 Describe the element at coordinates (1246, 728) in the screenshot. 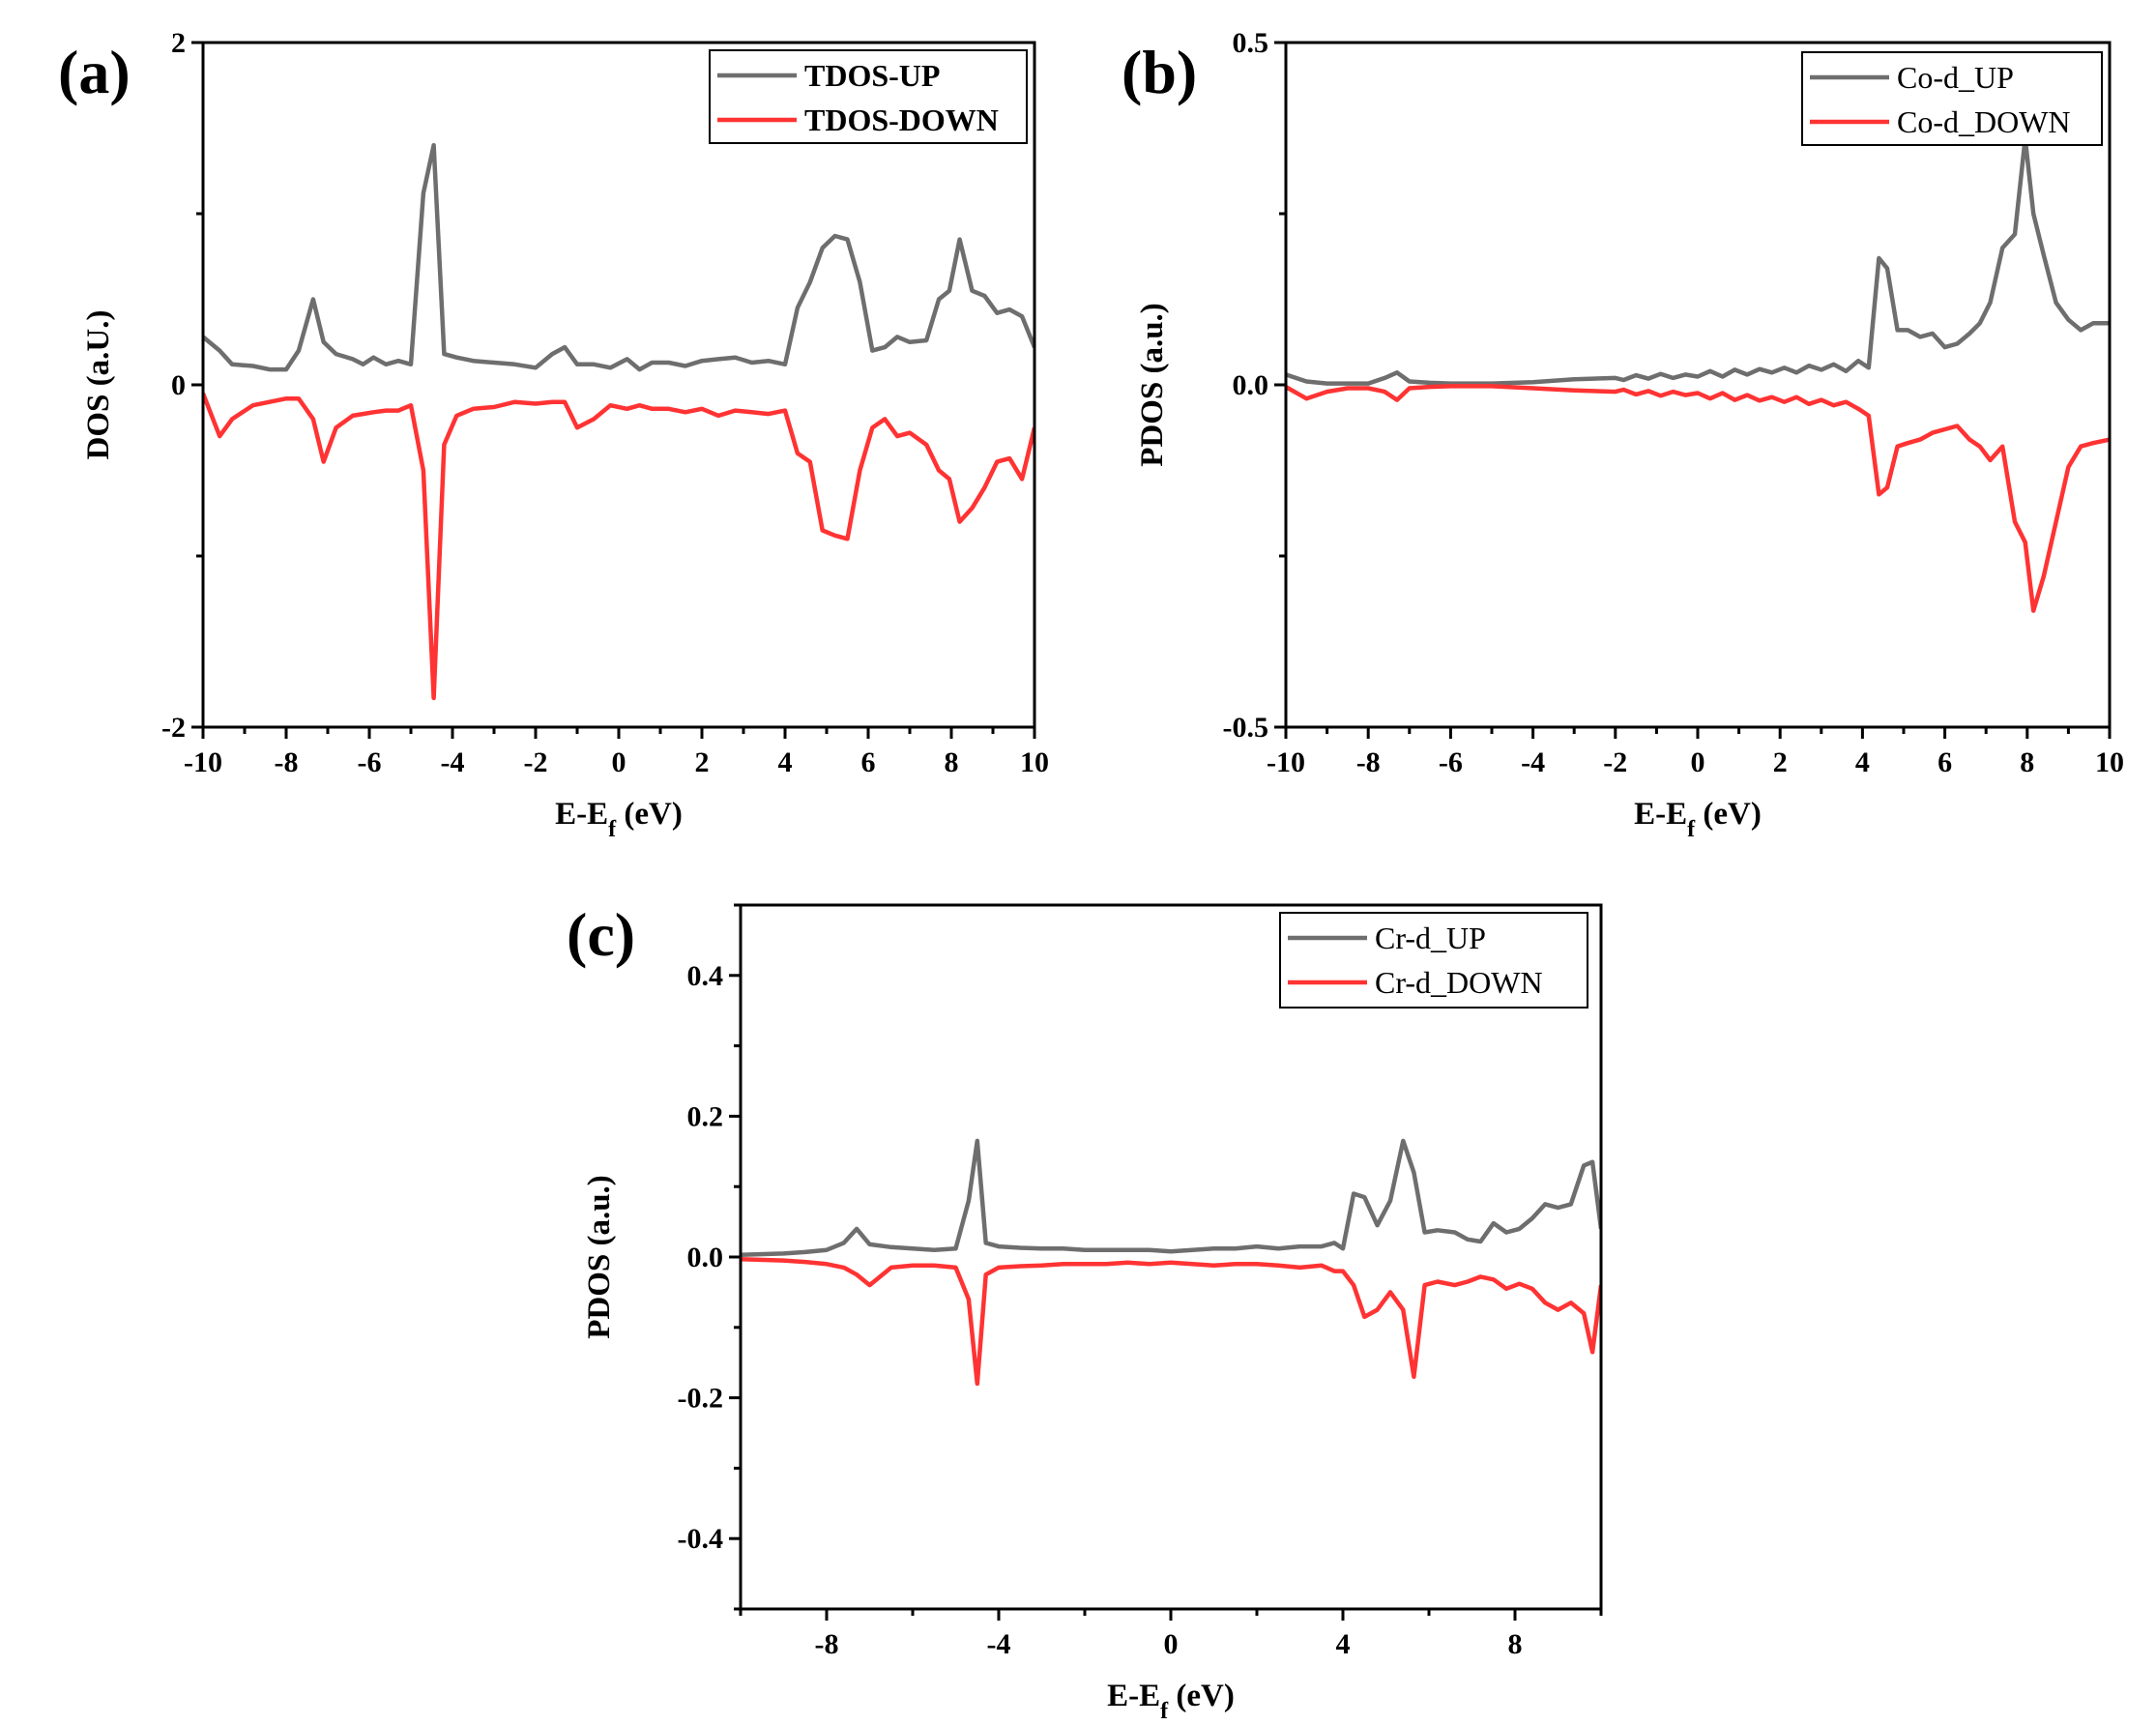

I see `y-tick-label: -0.5` at that location.